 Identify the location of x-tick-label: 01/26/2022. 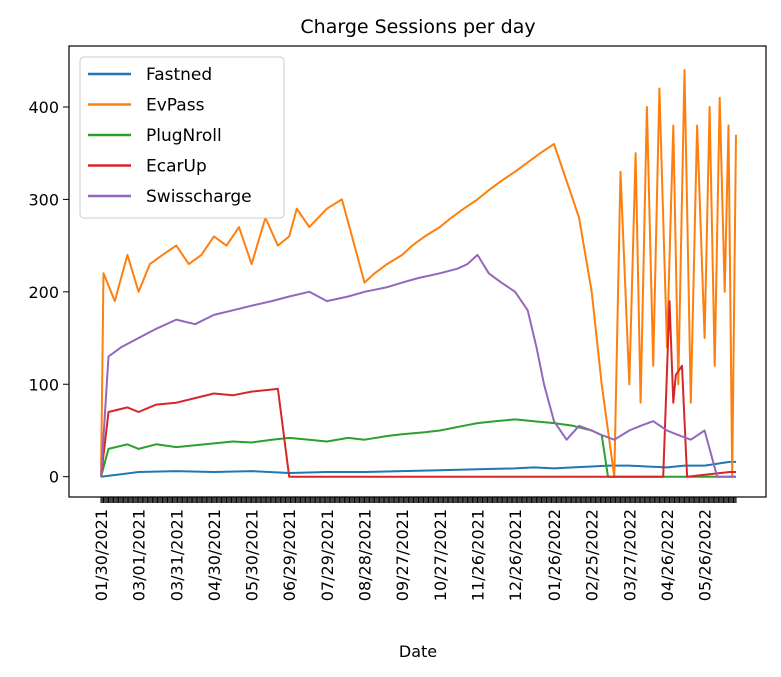
(554, 555).